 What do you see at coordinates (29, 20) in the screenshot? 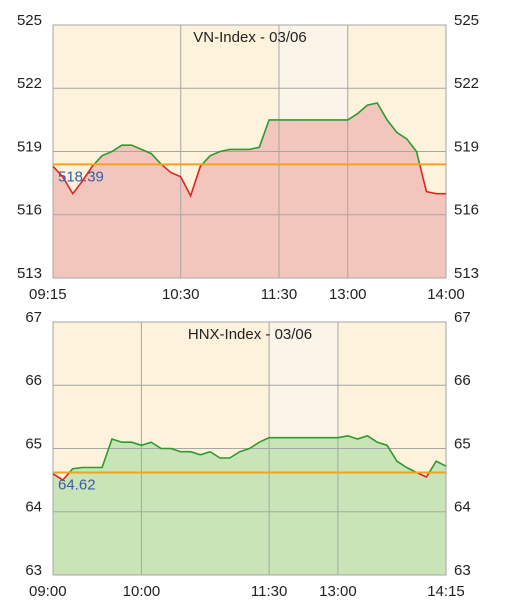
I see `y-tick-label: 525` at bounding box center [29, 20].